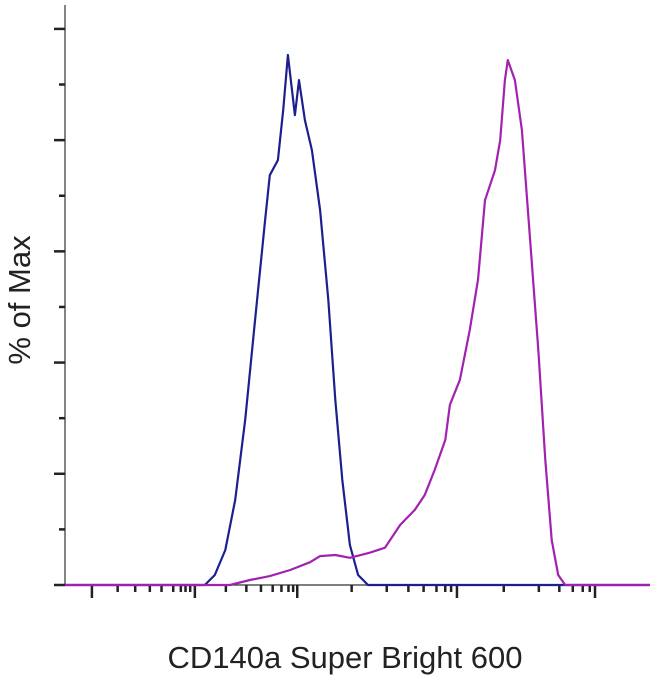  I want to click on y-axis-label: % of Max, so click(19, 300).